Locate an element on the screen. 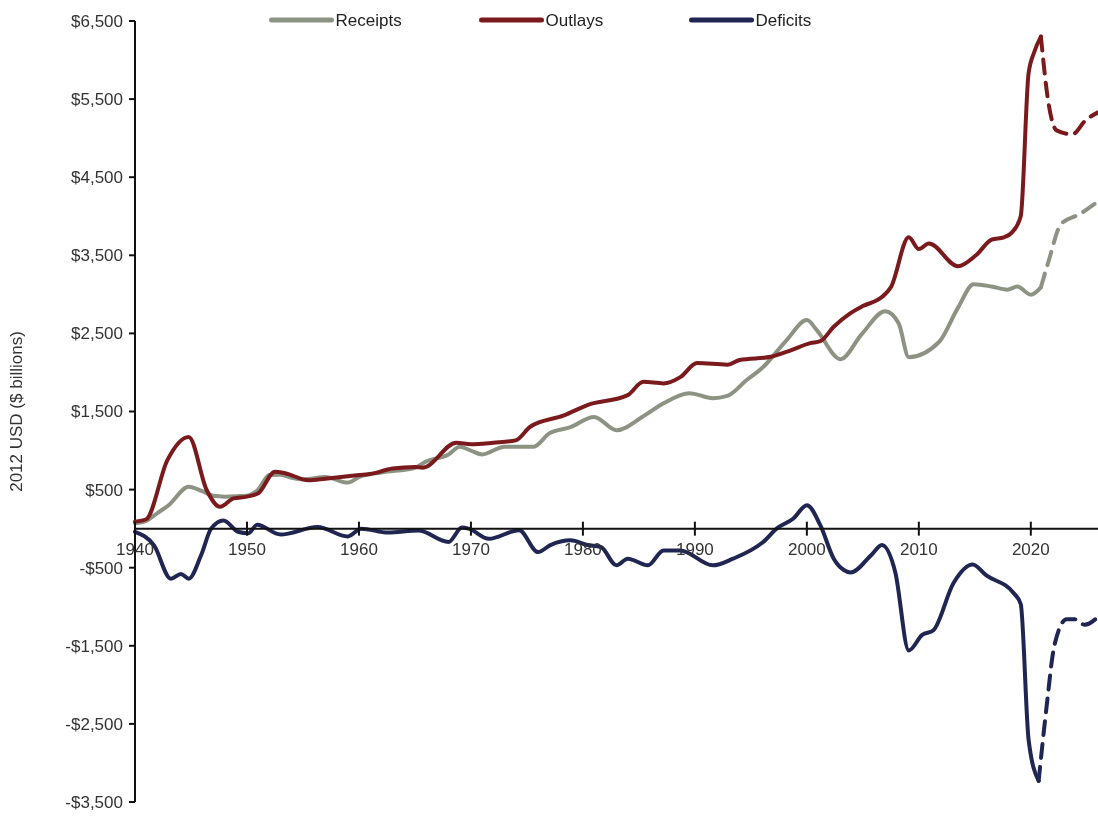  y-tick-label: -$500 is located at coordinates (101, 568).